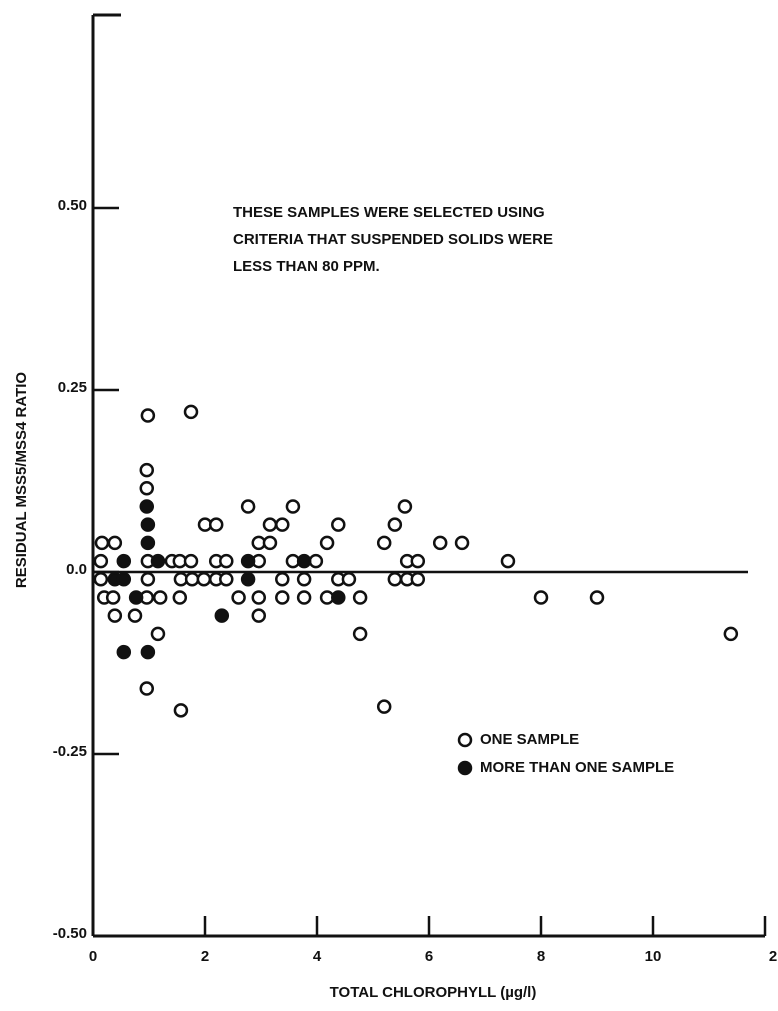 Image resolution: width=778 pixels, height=1011 pixels. What do you see at coordinates (72, 387) in the screenshot?
I see `y-tick-label: 0.25` at bounding box center [72, 387].